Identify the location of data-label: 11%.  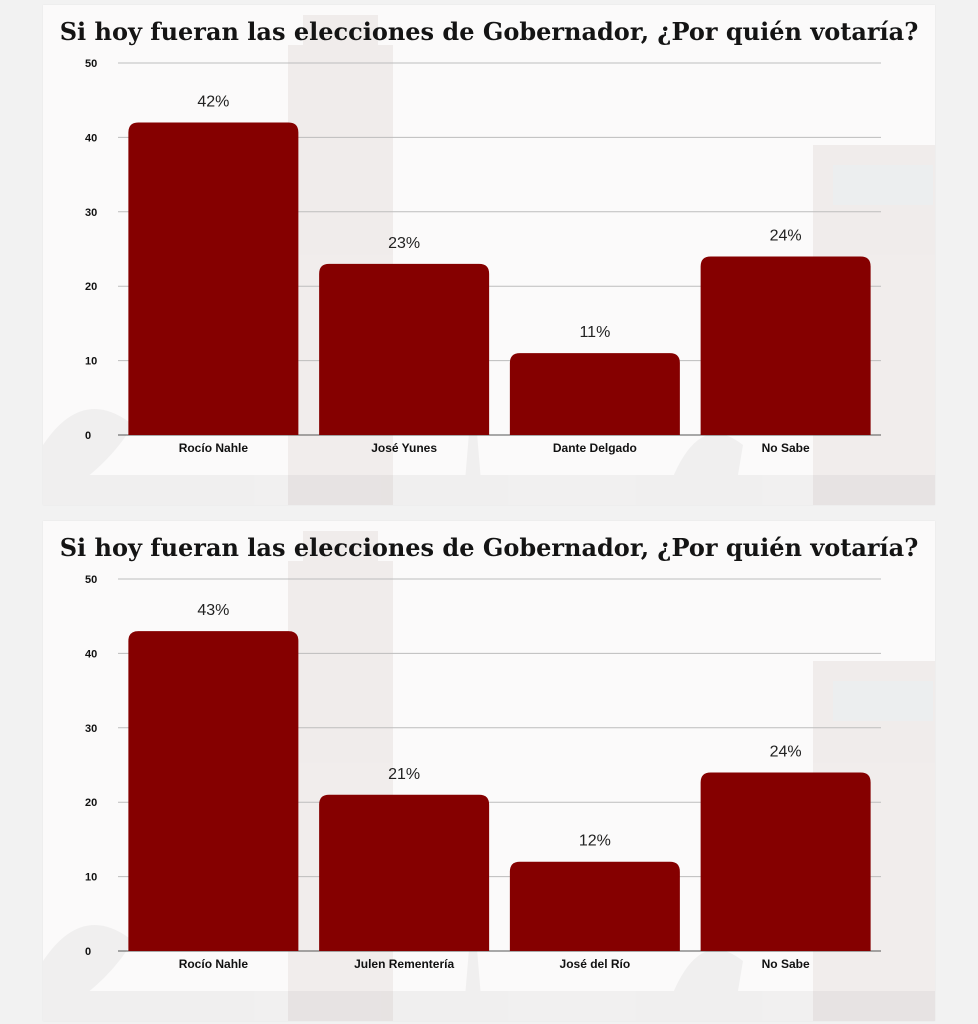
(594, 332).